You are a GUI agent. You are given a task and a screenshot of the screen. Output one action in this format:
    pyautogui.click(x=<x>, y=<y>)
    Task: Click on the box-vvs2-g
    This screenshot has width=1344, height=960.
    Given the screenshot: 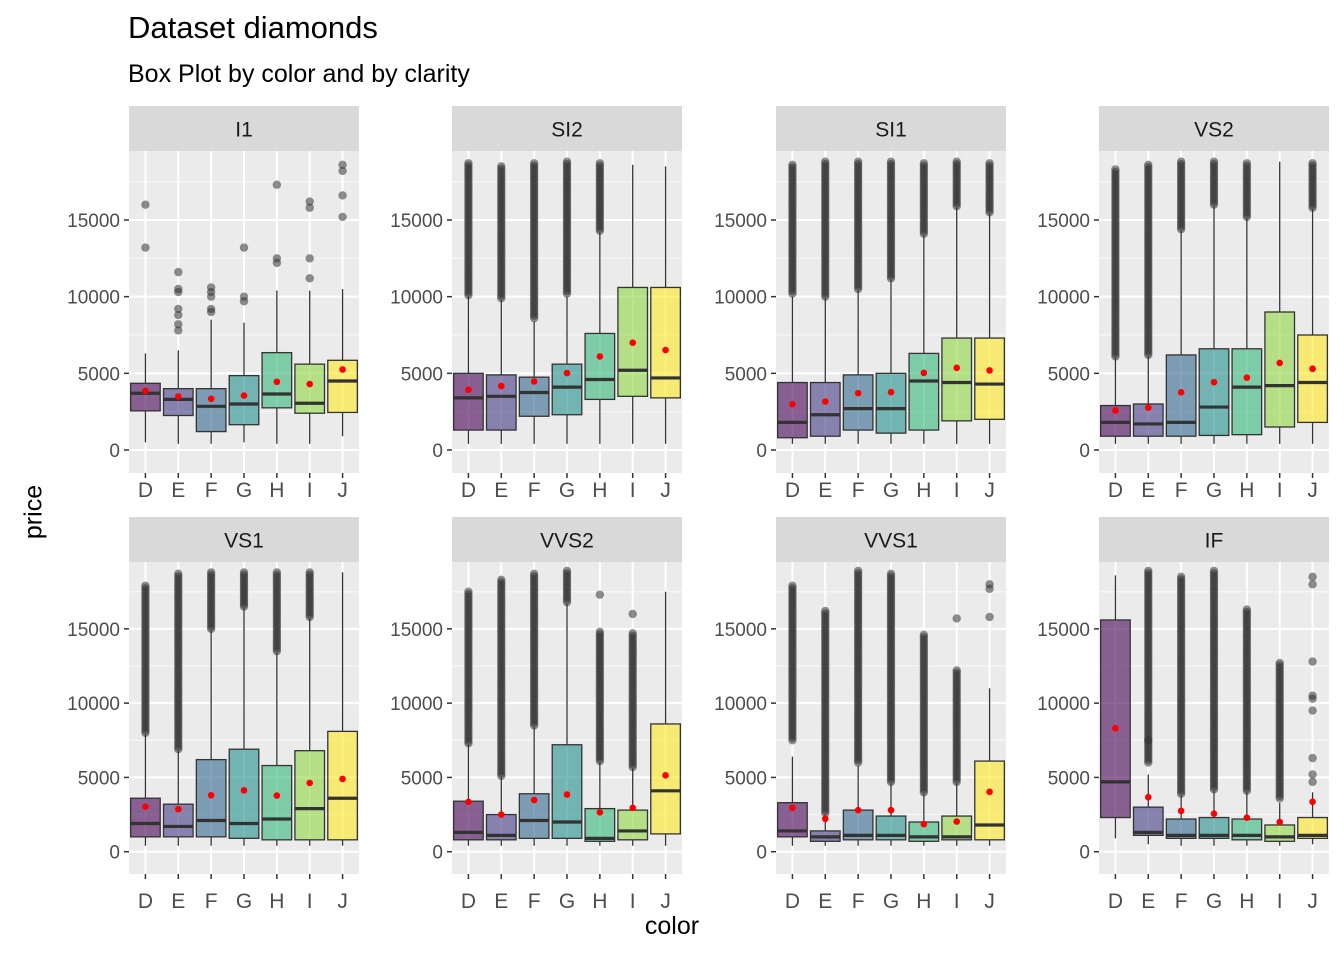 What is the action you would take?
    pyautogui.click(x=567, y=706)
    